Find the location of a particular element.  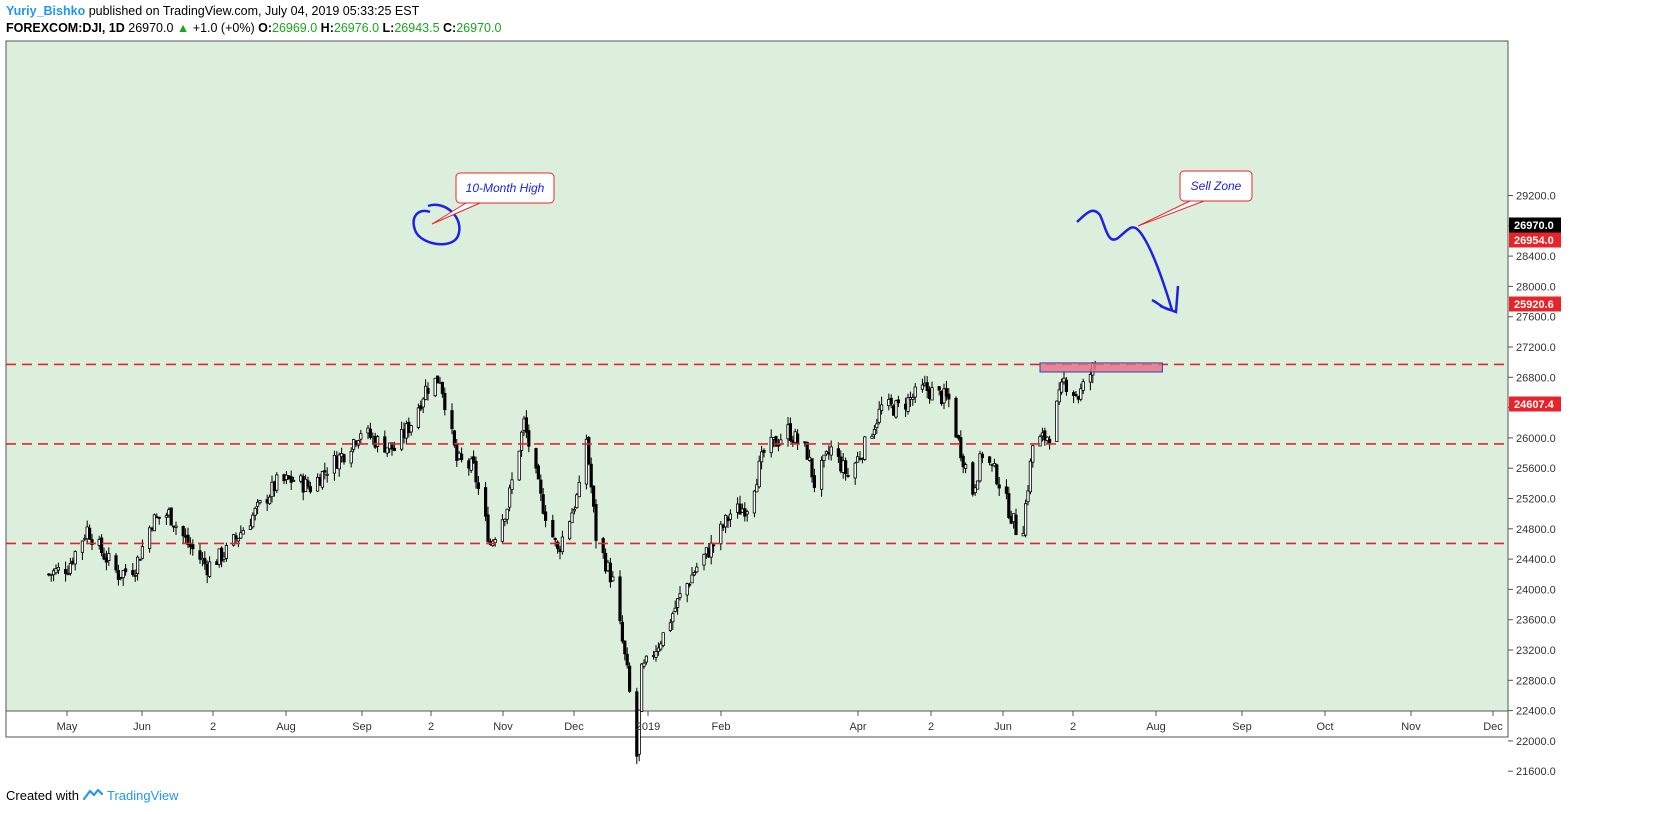

y-tick-label: 26800.0 is located at coordinates (1536, 378).